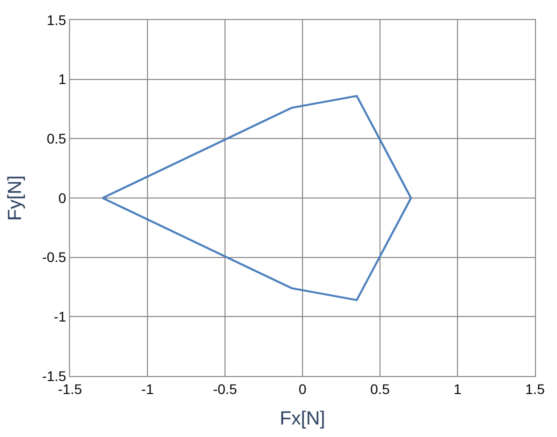 This screenshot has height=437, width=557. What do you see at coordinates (303, 419) in the screenshot?
I see `x-axis-title: Fx[N]` at bounding box center [303, 419].